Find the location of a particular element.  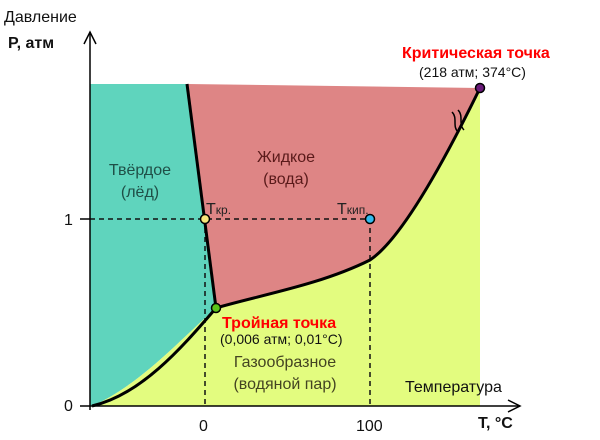

critical-point-label: Критическая точка is located at coordinates (476, 53).